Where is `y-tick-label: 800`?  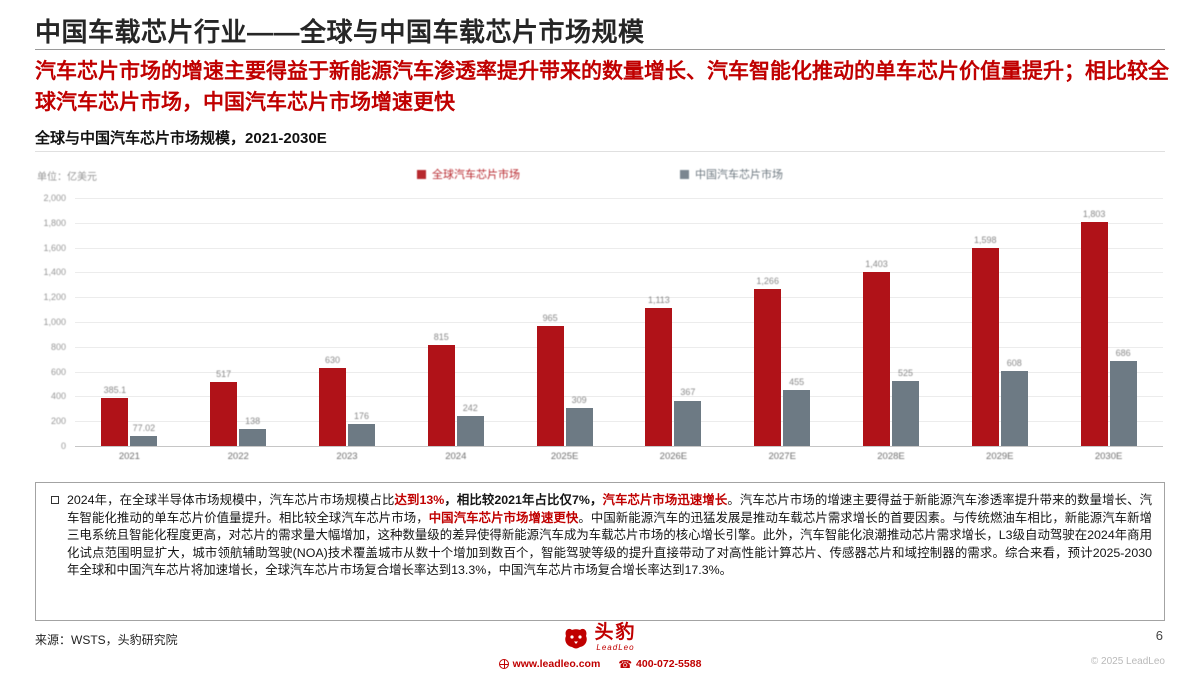 y-tick-label: 800 is located at coordinates (58, 346).